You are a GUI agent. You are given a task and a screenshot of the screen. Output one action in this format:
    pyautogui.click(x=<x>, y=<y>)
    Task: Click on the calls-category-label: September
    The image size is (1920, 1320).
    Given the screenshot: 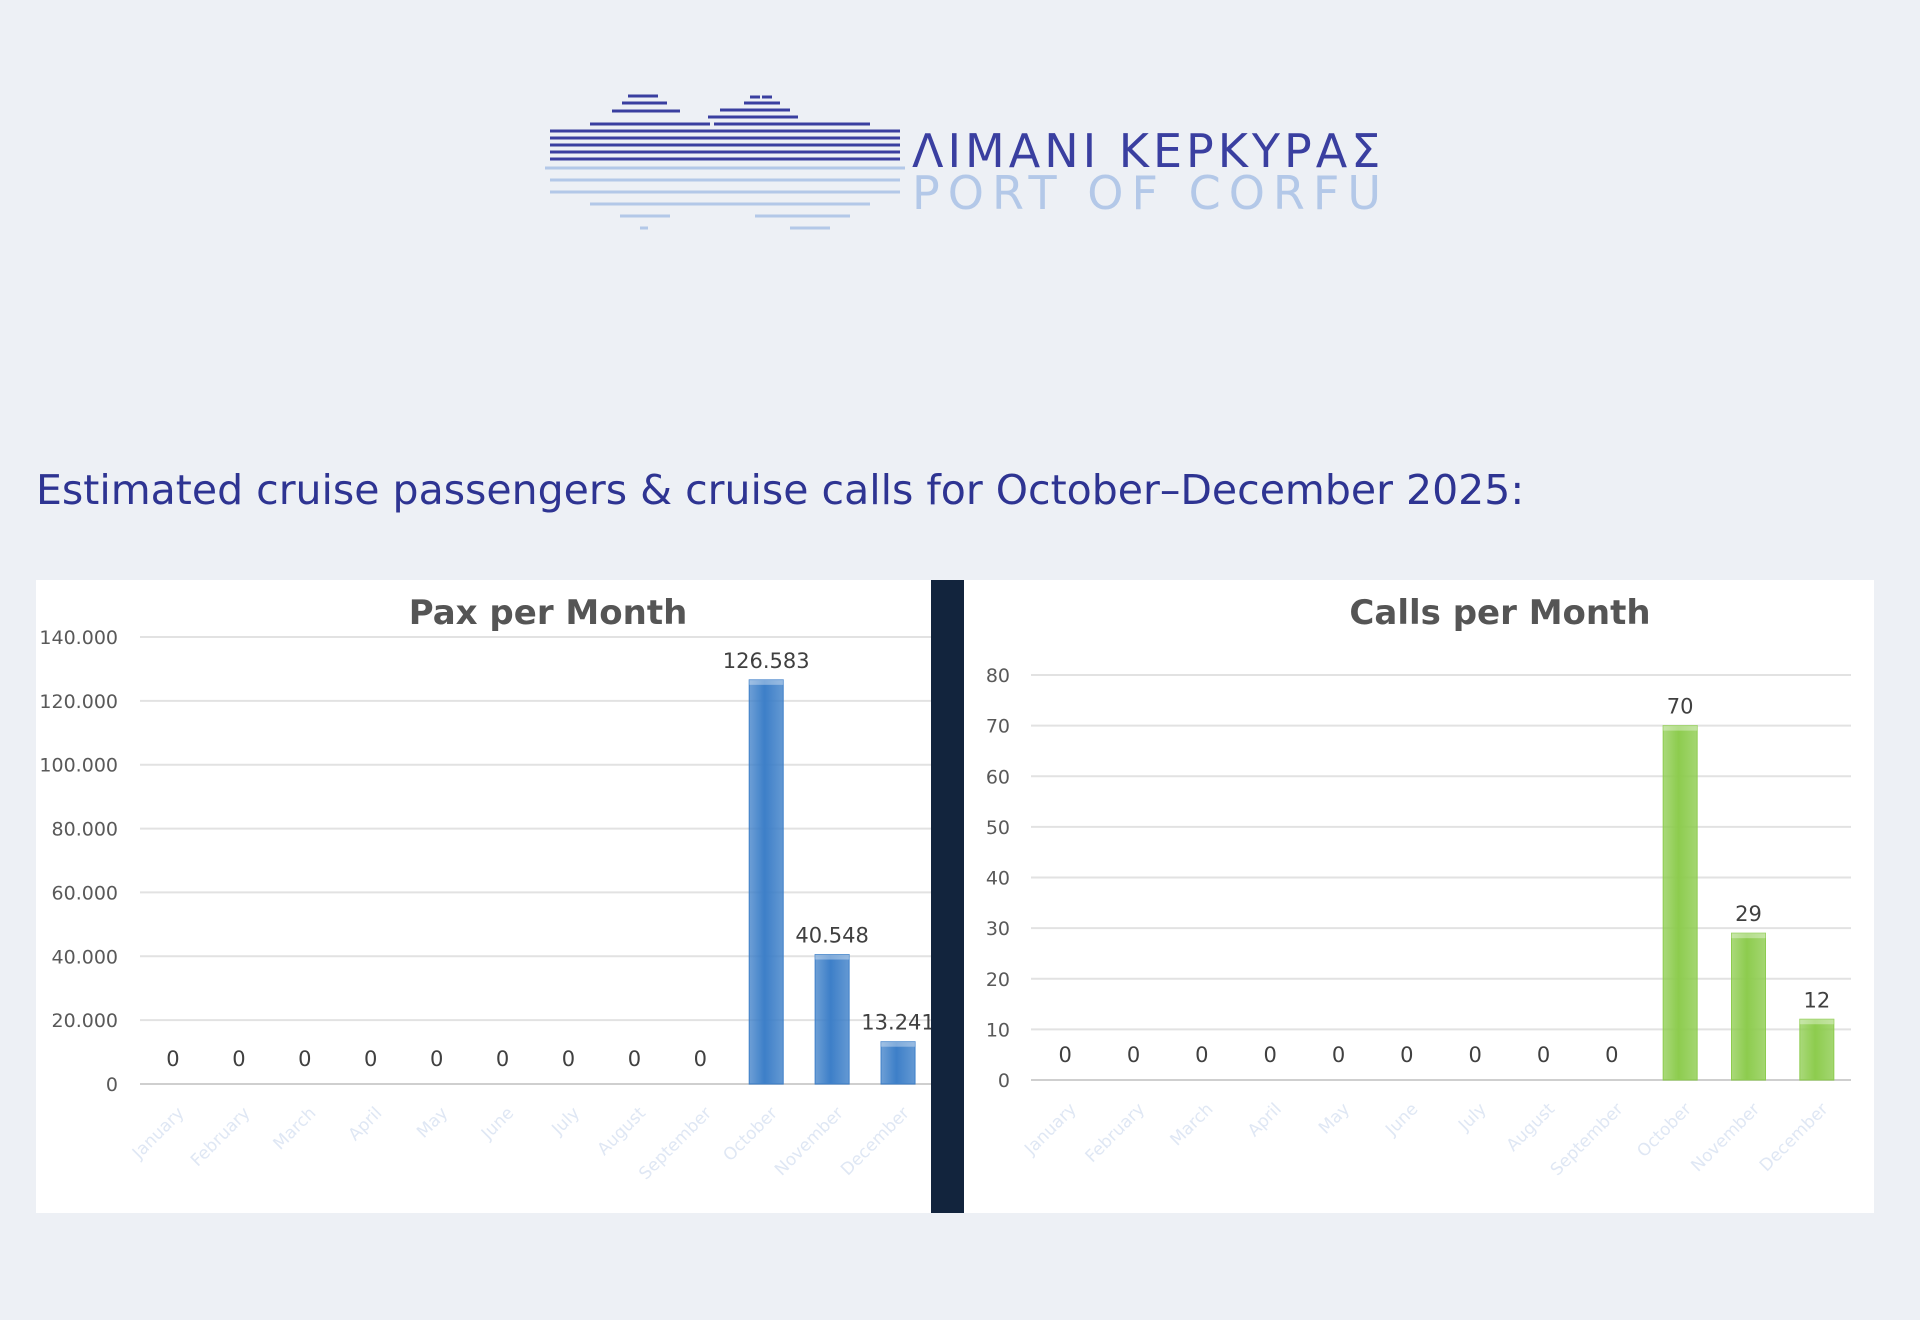 What is the action you would take?
    pyautogui.click(x=1587, y=1139)
    